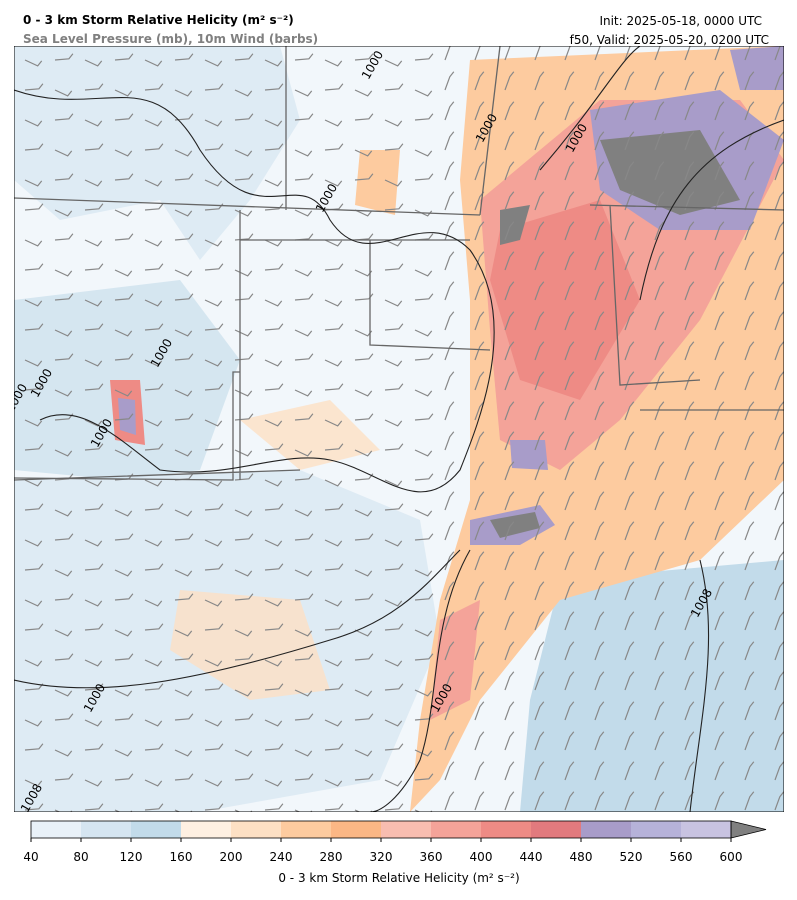  What do you see at coordinates (581, 857) in the screenshot?
I see `colorbar-tick-label: 480` at bounding box center [581, 857].